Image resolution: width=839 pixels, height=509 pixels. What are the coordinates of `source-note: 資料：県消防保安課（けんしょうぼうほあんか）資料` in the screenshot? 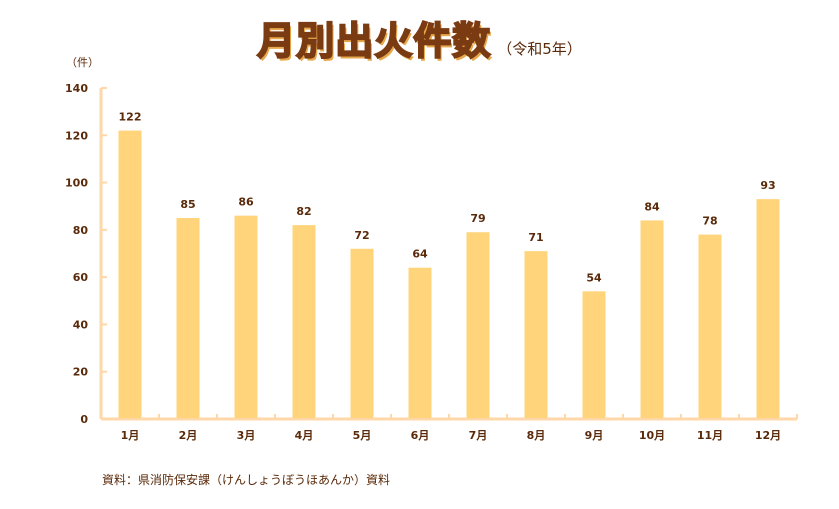 It's located at (246, 480).